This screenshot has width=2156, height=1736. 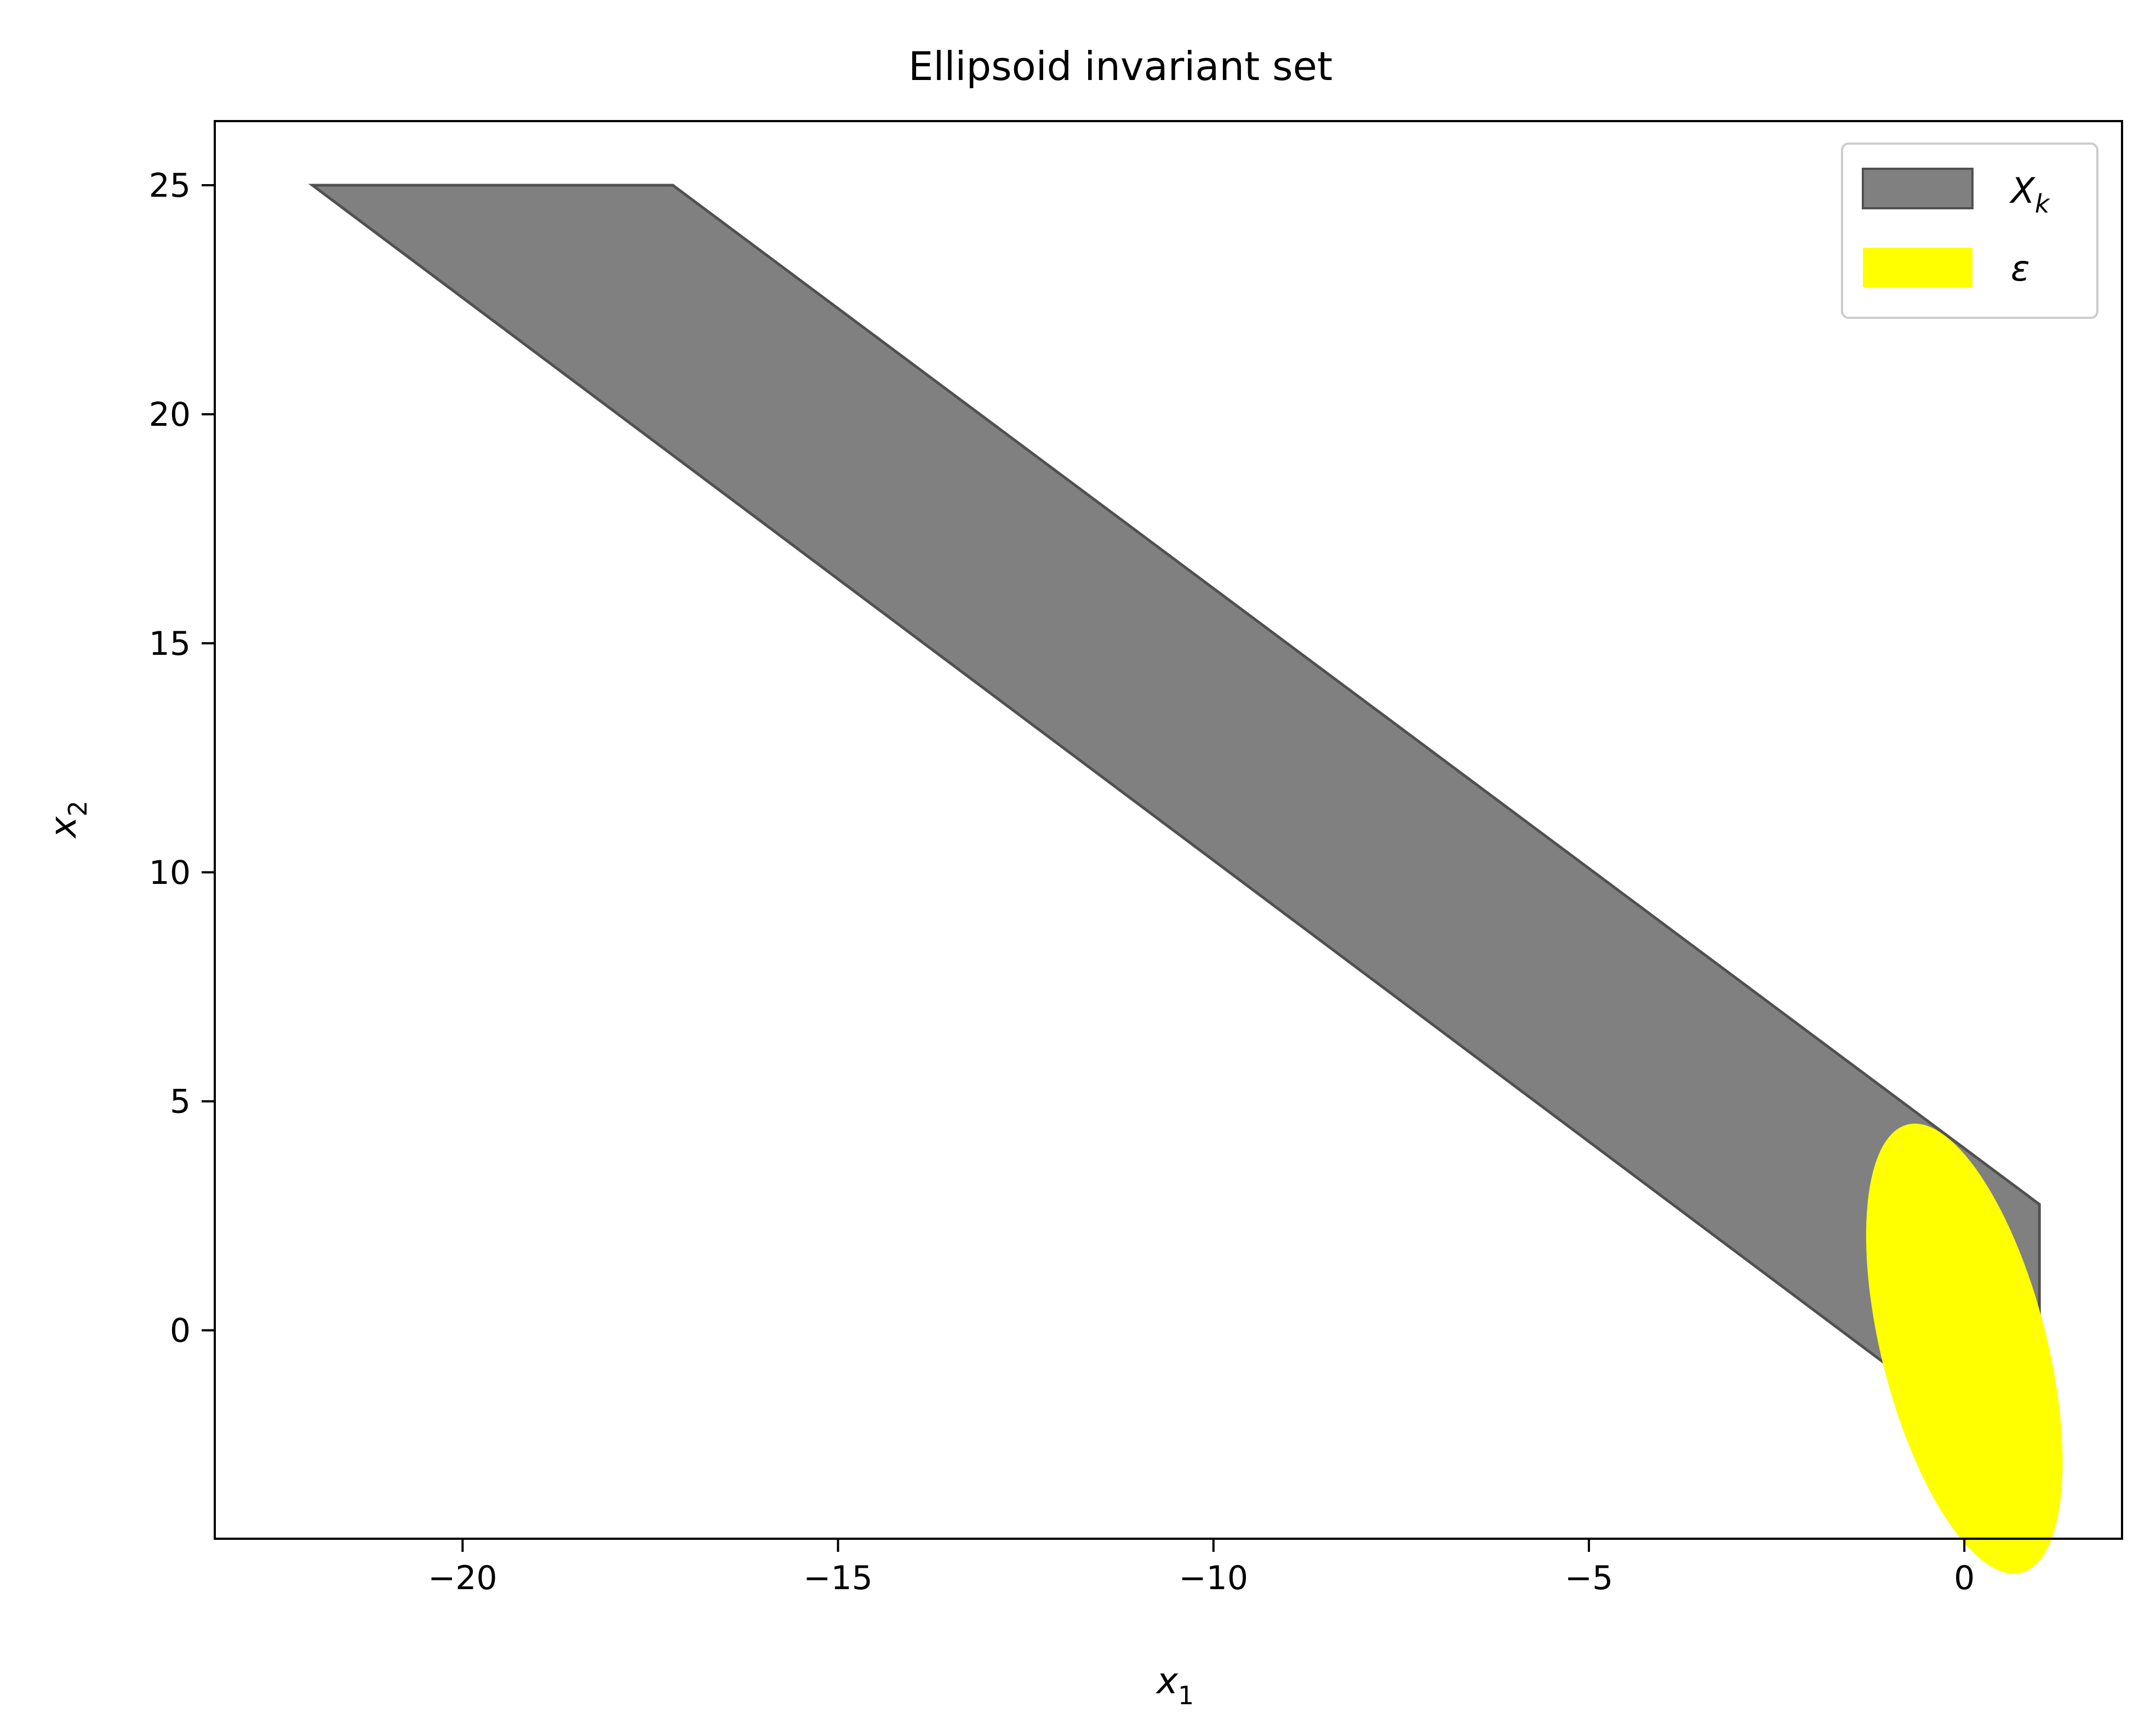 I want to click on x-tick-label: −15, so click(x=838, y=1578).